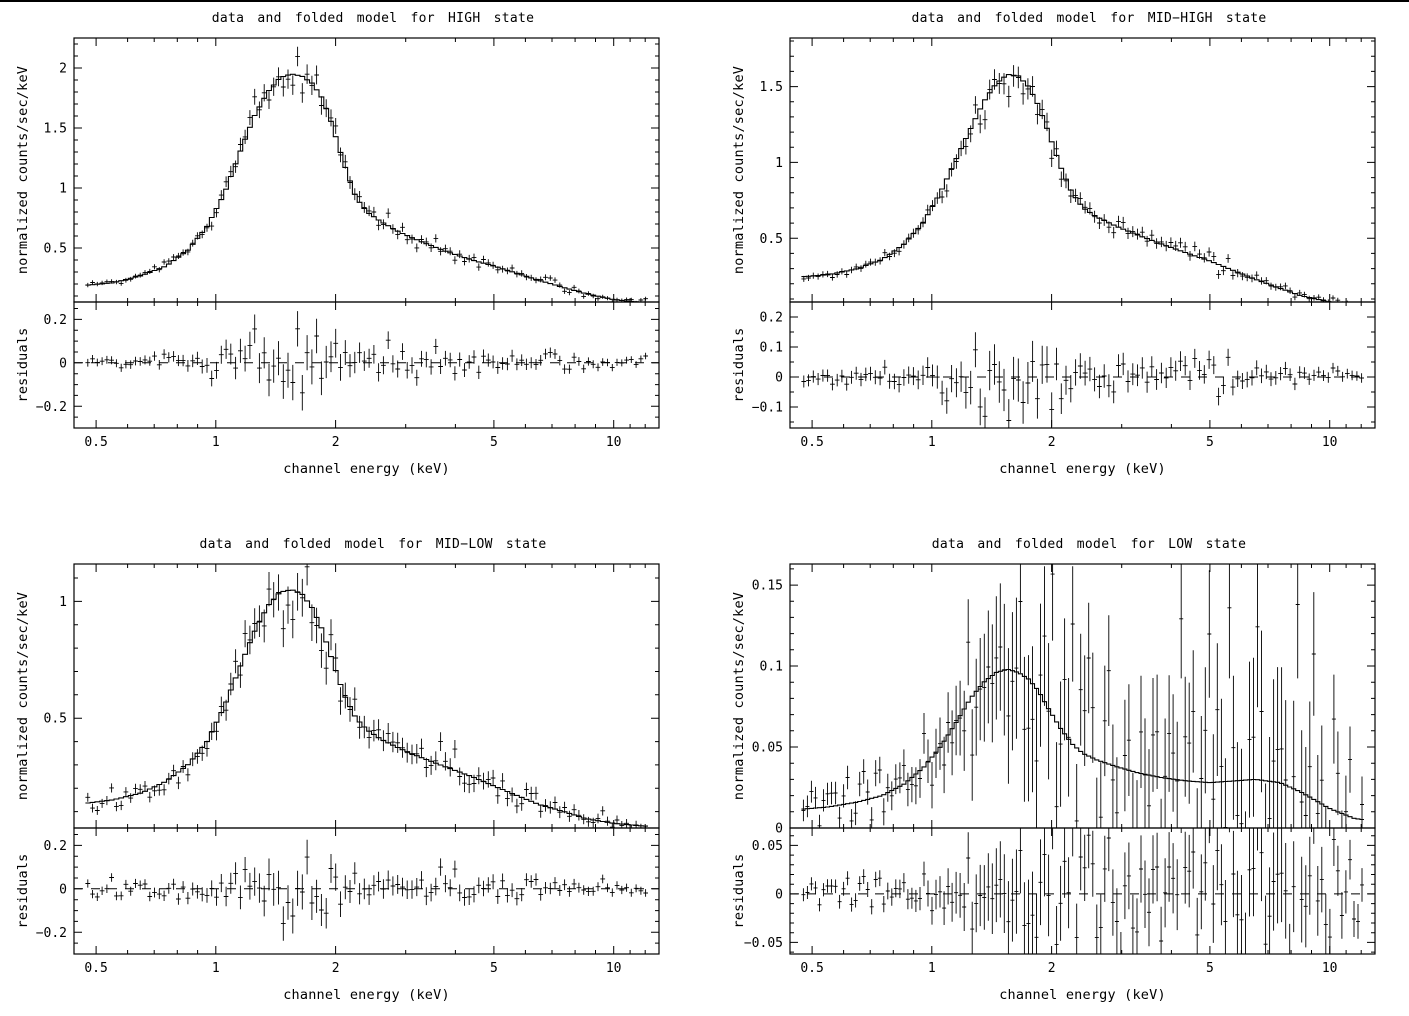 Image resolution: width=1409 pixels, height=1016 pixels. I want to click on chart-title-high: data and folded model for HIGH state, so click(373, 18).